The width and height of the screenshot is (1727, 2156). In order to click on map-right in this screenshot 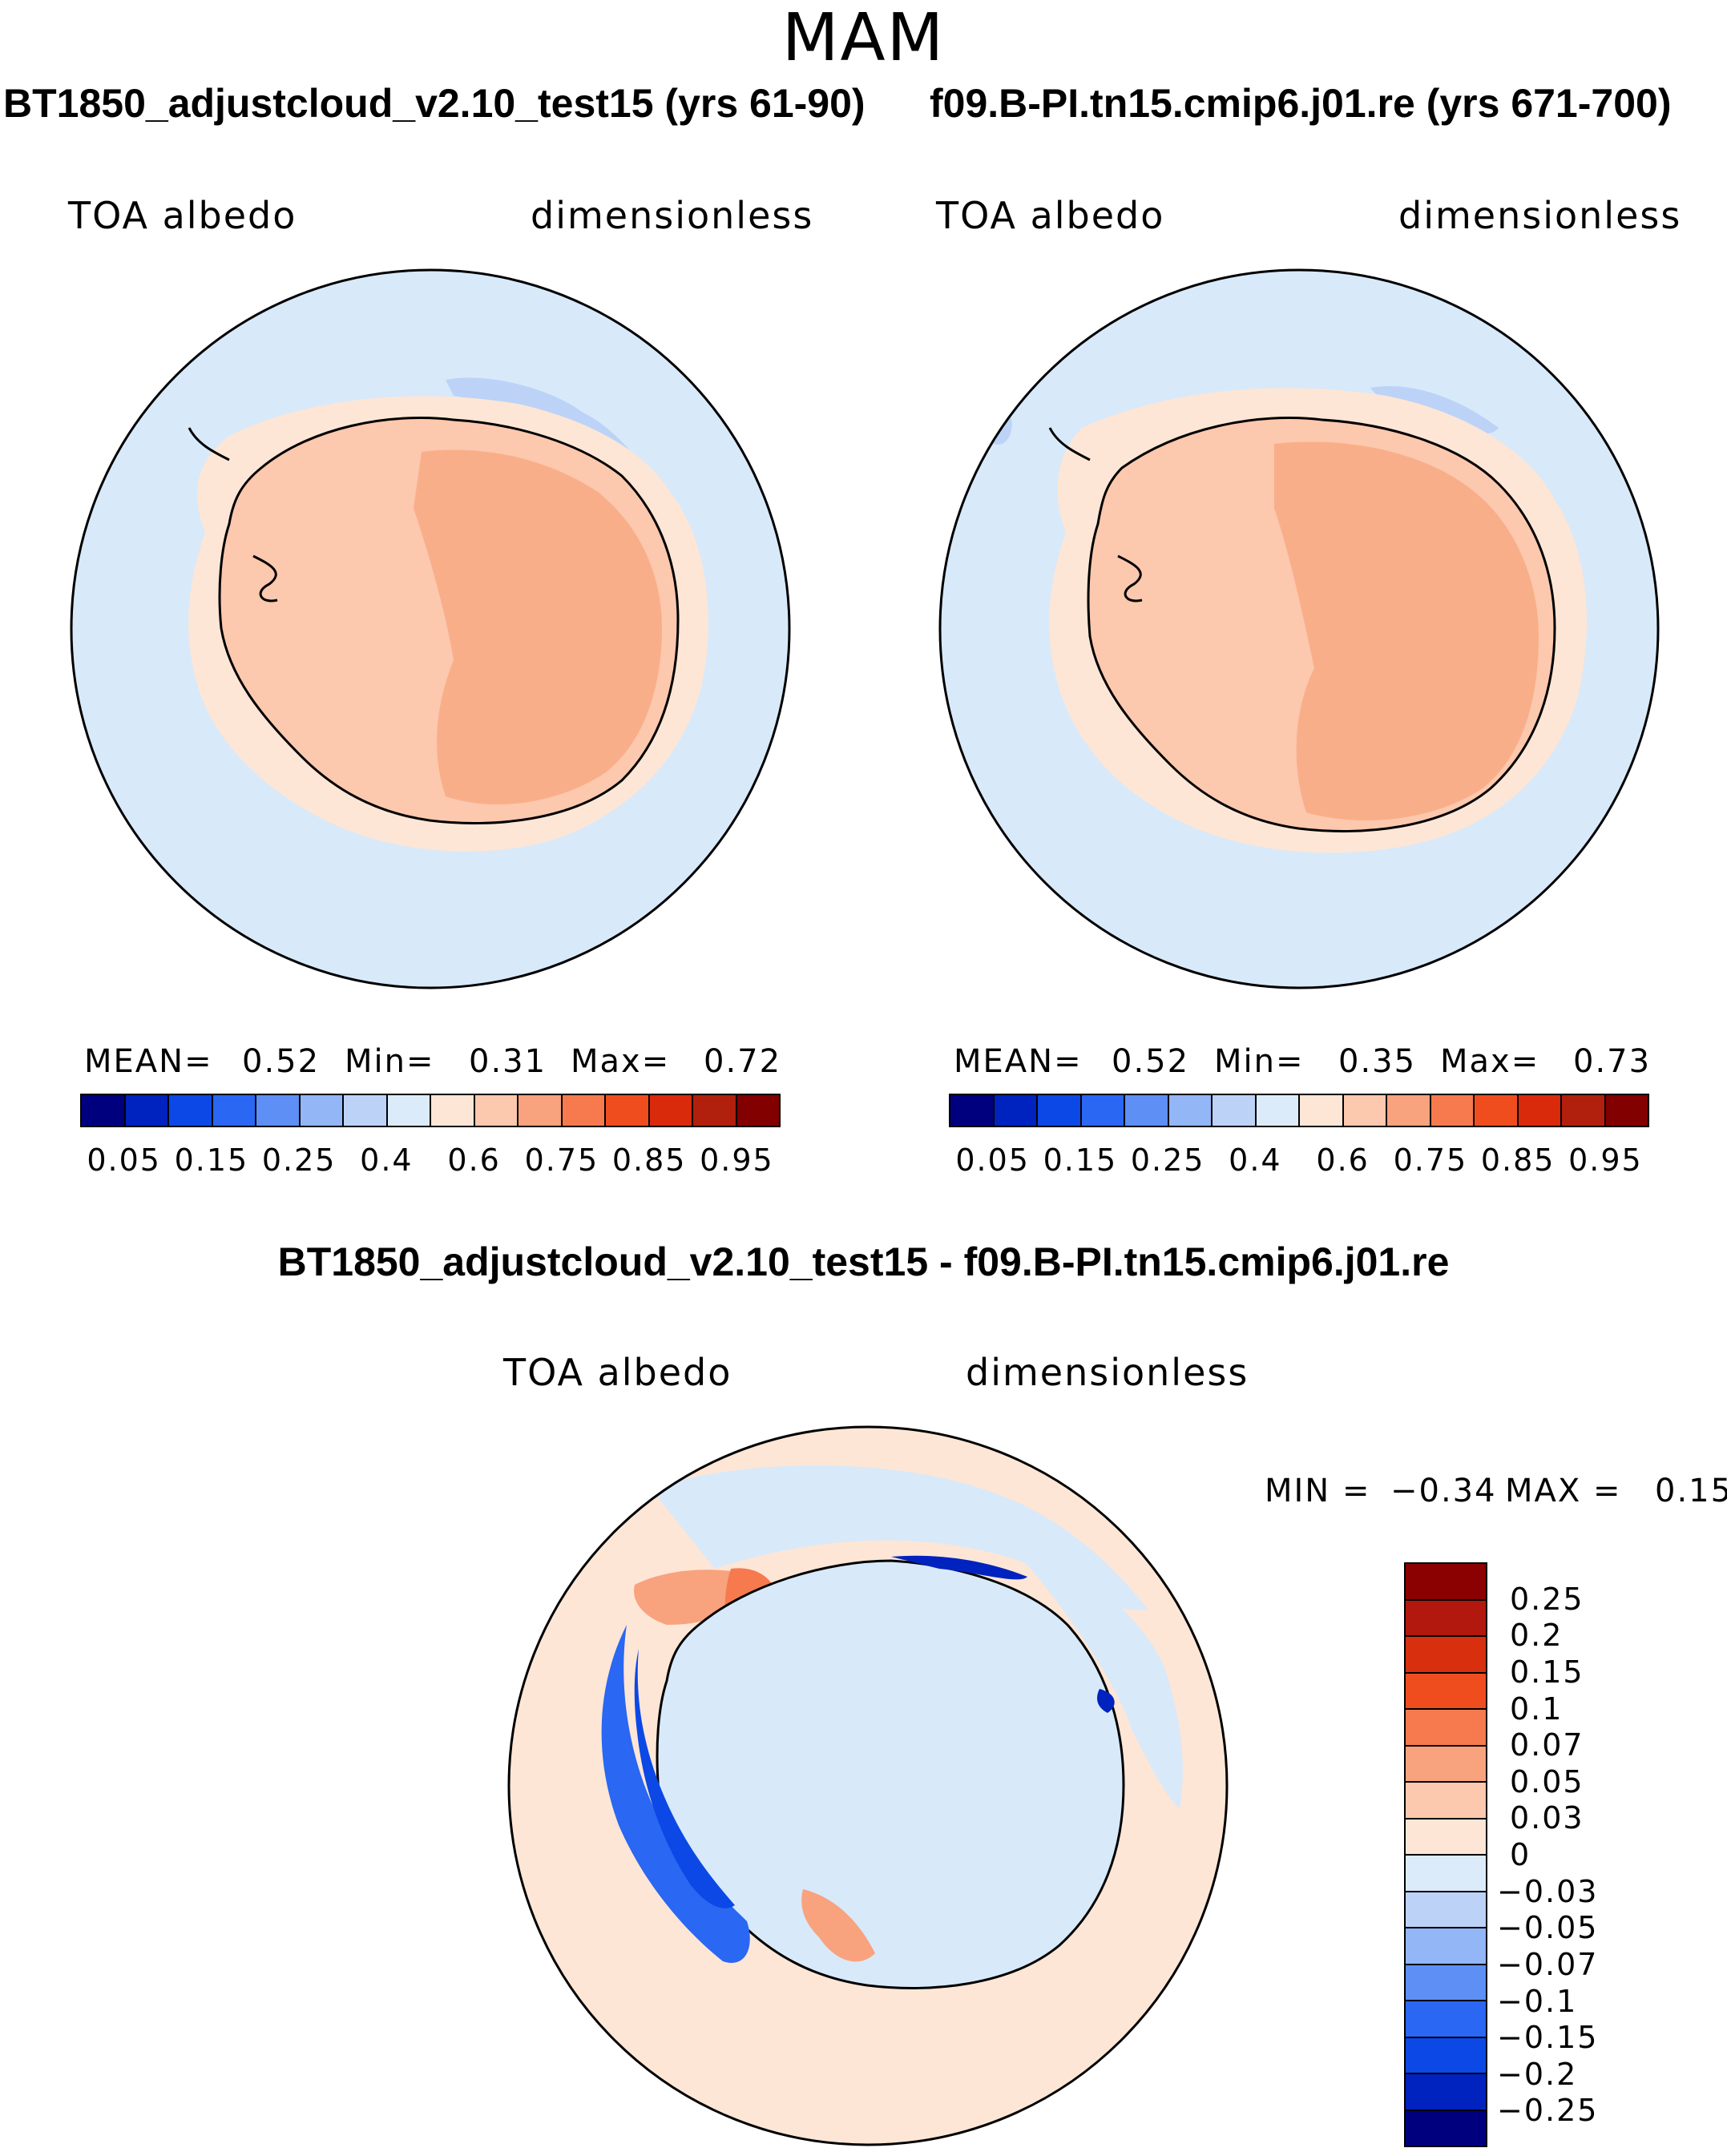, I will do `click(1299, 629)`.